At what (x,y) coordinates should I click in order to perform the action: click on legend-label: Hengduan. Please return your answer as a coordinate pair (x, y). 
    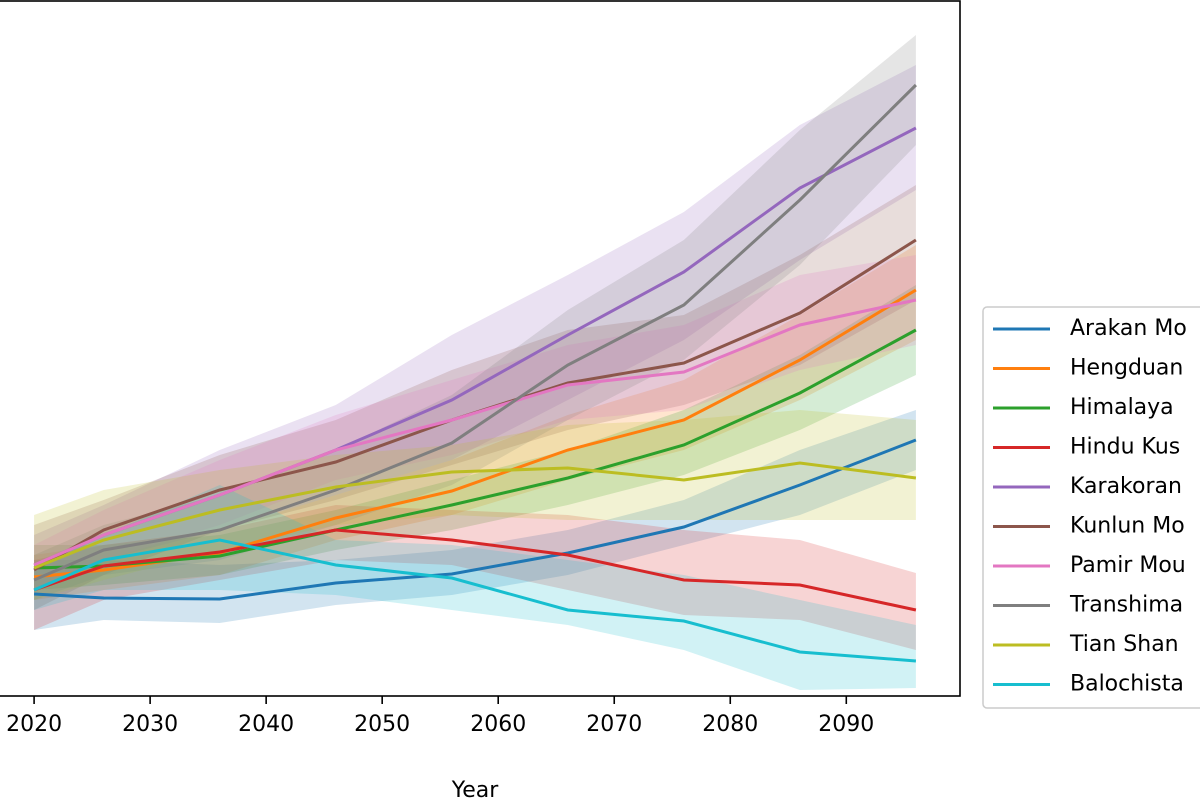
    Looking at the image, I should click on (1126, 368).